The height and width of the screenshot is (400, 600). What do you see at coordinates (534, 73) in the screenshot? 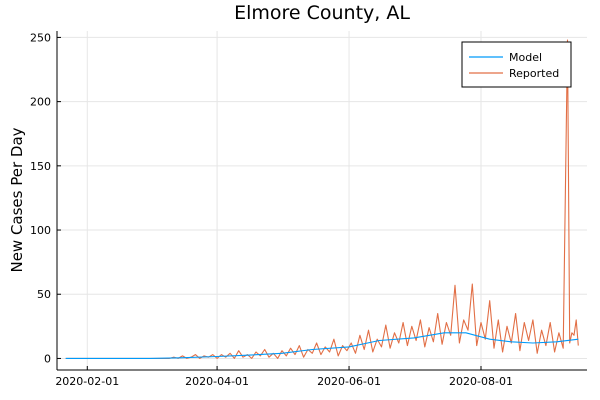
I see `legend-label-reported: Reported` at bounding box center [534, 73].